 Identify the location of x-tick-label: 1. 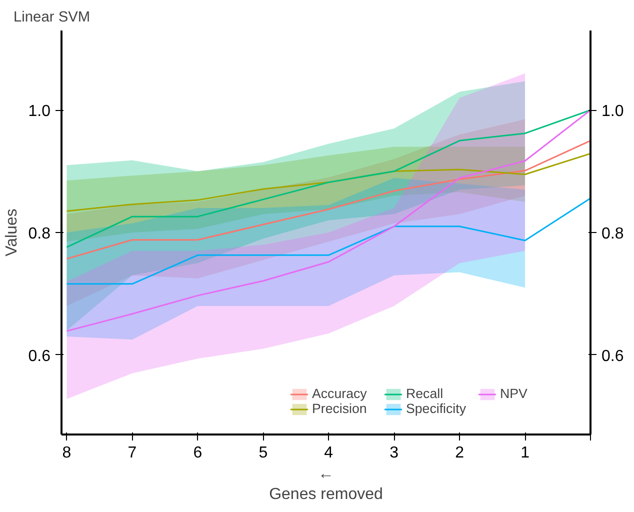
(525, 453).